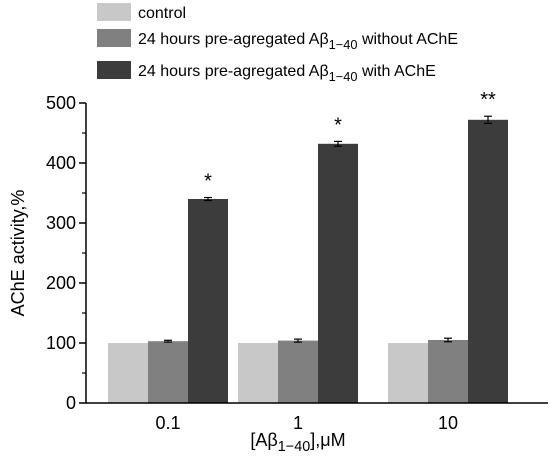 This screenshot has height=462, width=550. I want to click on y-tick-label: 400, so click(61, 163).